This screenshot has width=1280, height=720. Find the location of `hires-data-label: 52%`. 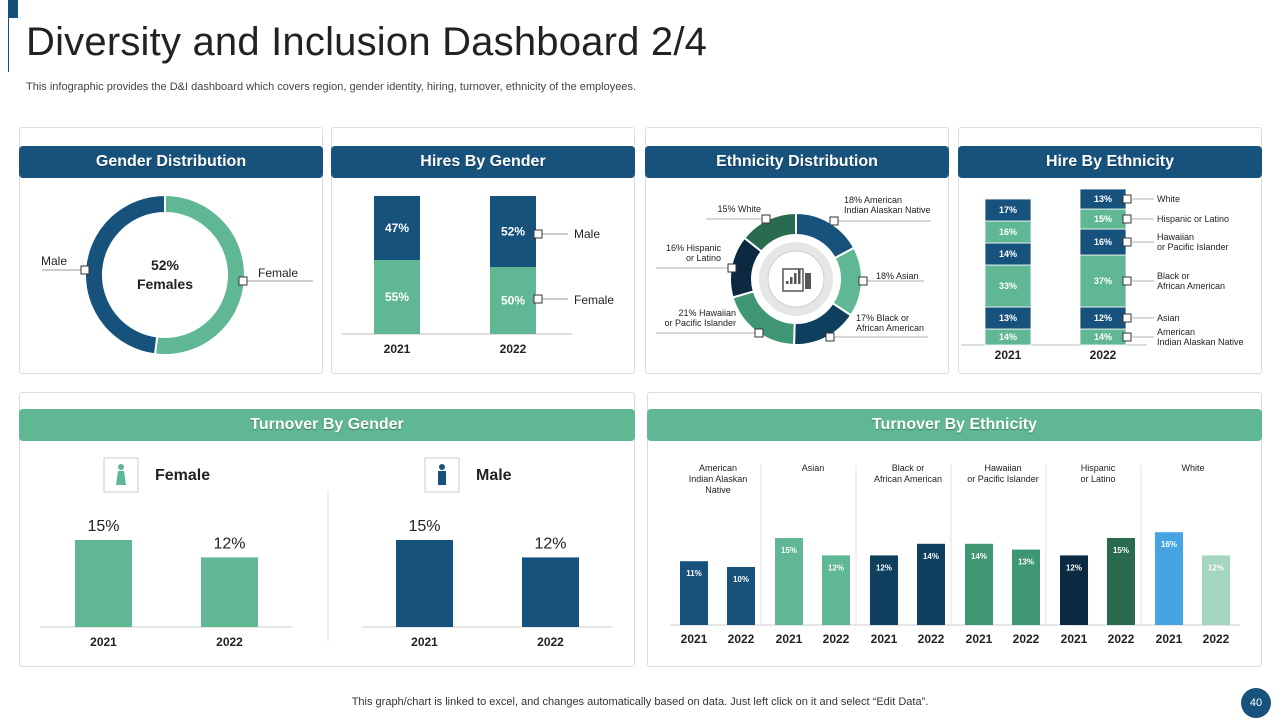

hires-data-label: 52% is located at coordinates (513, 232).